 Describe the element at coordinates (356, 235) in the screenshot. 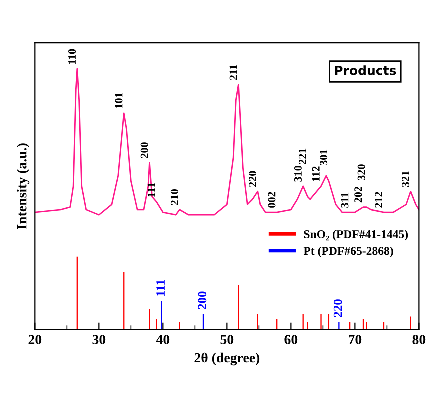

I see `legend-label: SnO₂ (PDF#41-1445)` at that location.